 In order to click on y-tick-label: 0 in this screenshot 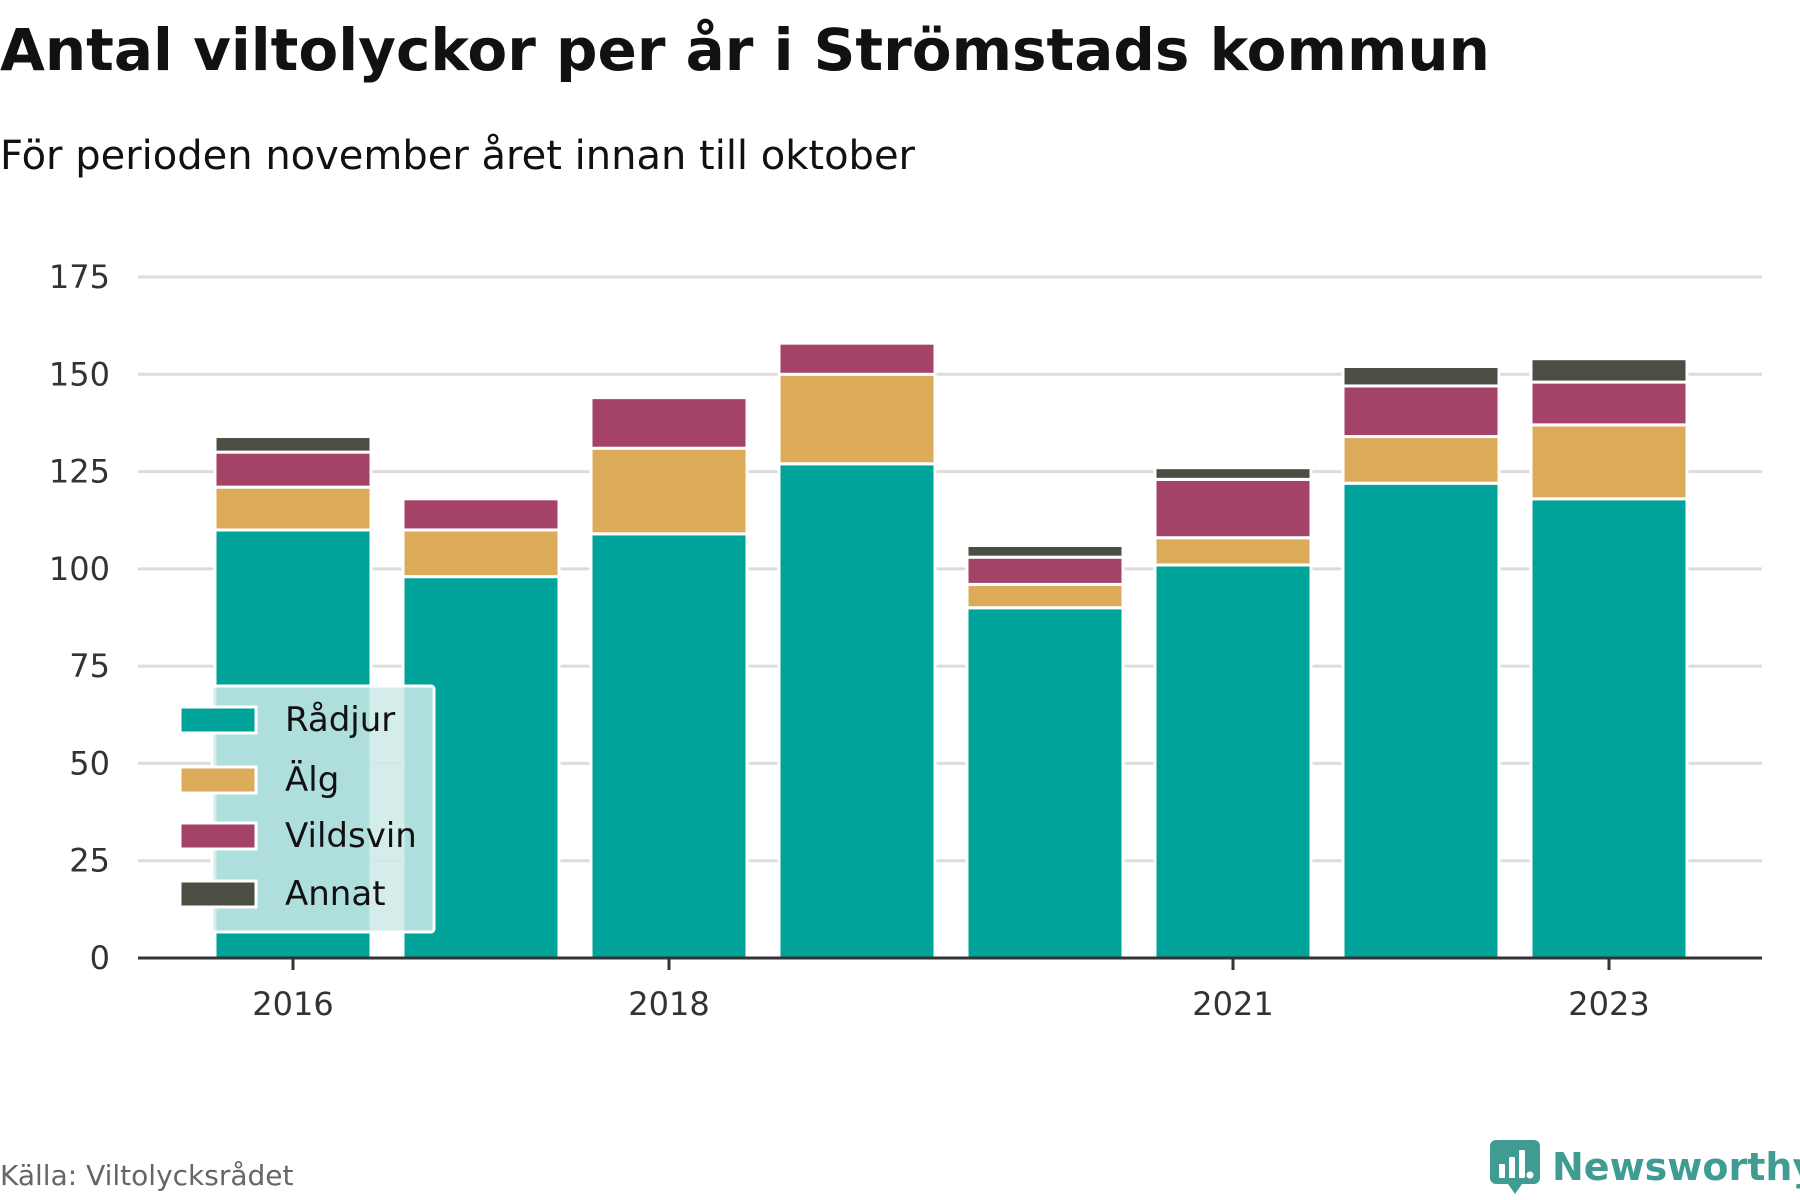, I will do `click(100, 958)`.